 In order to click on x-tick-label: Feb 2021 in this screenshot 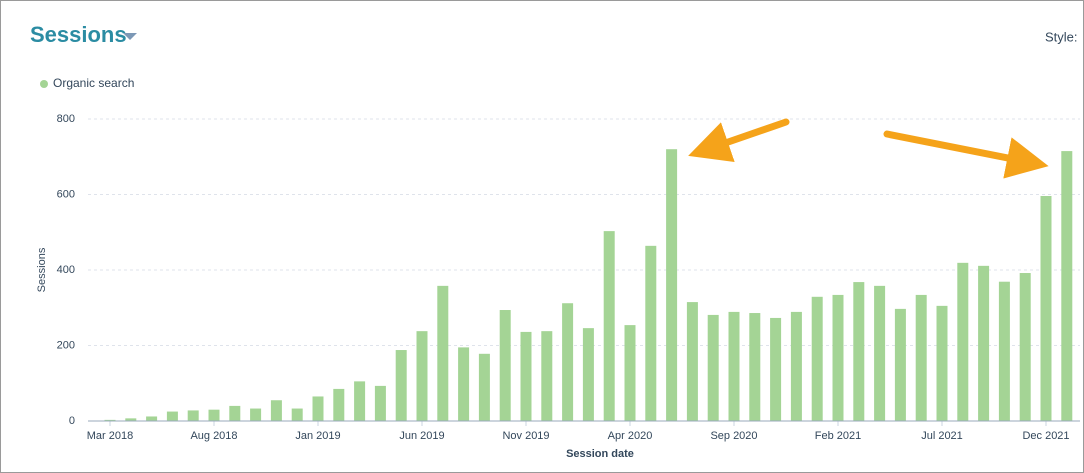, I will do `click(838, 436)`.